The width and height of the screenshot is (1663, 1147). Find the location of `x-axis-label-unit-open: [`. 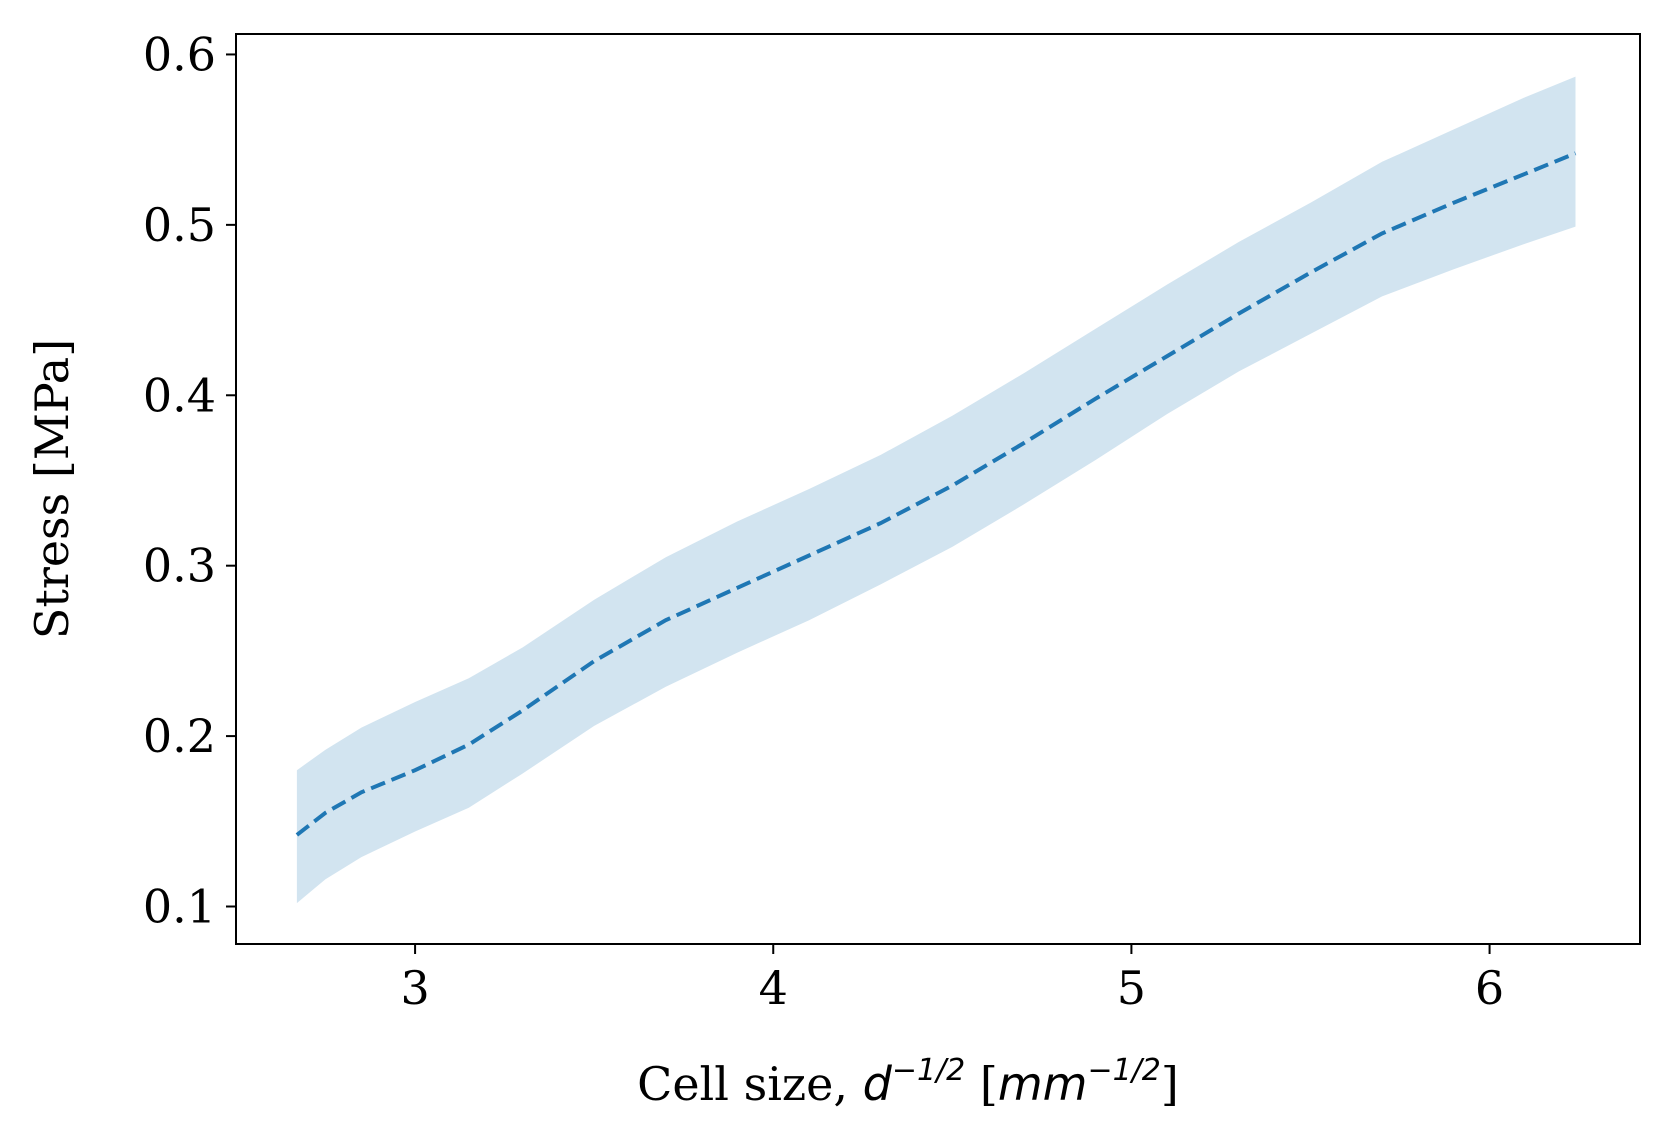

x-axis-label-unit-open: [ is located at coordinates (981, 1084).